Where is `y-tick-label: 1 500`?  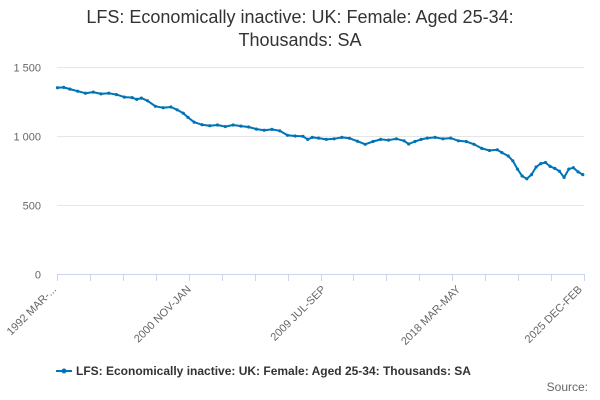
y-tick-label: 1 500 is located at coordinates (27, 69).